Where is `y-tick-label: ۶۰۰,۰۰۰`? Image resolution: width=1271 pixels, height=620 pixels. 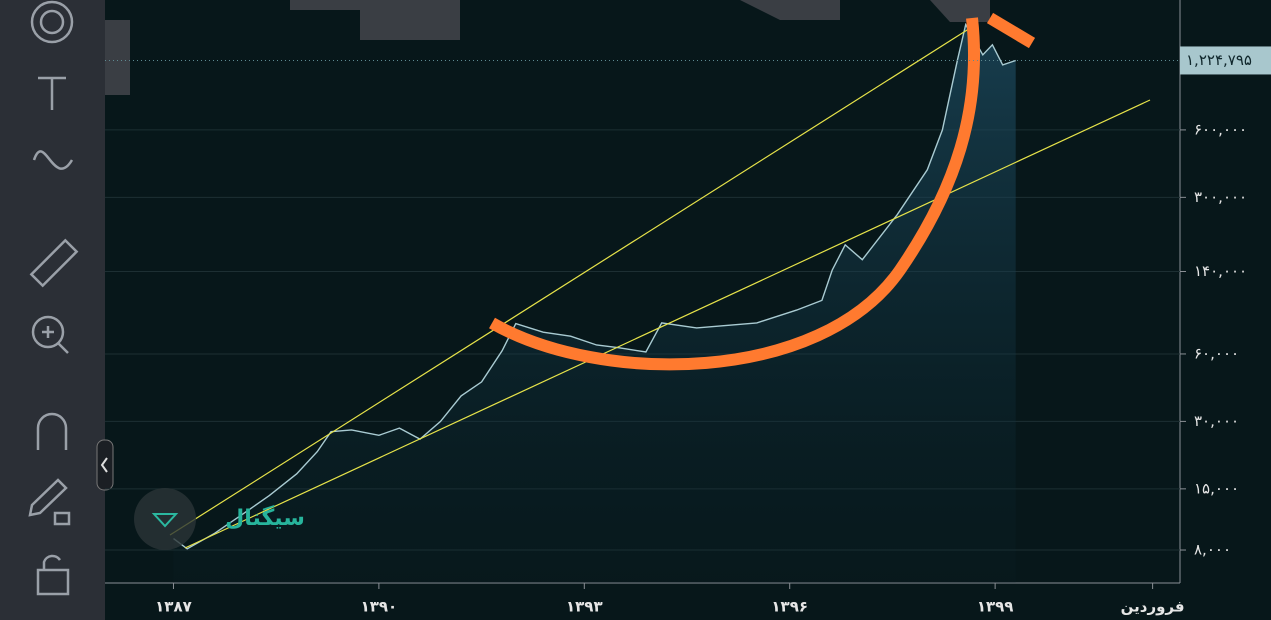
y-tick-label: ۶۰۰,۰۰۰ is located at coordinates (1220, 129).